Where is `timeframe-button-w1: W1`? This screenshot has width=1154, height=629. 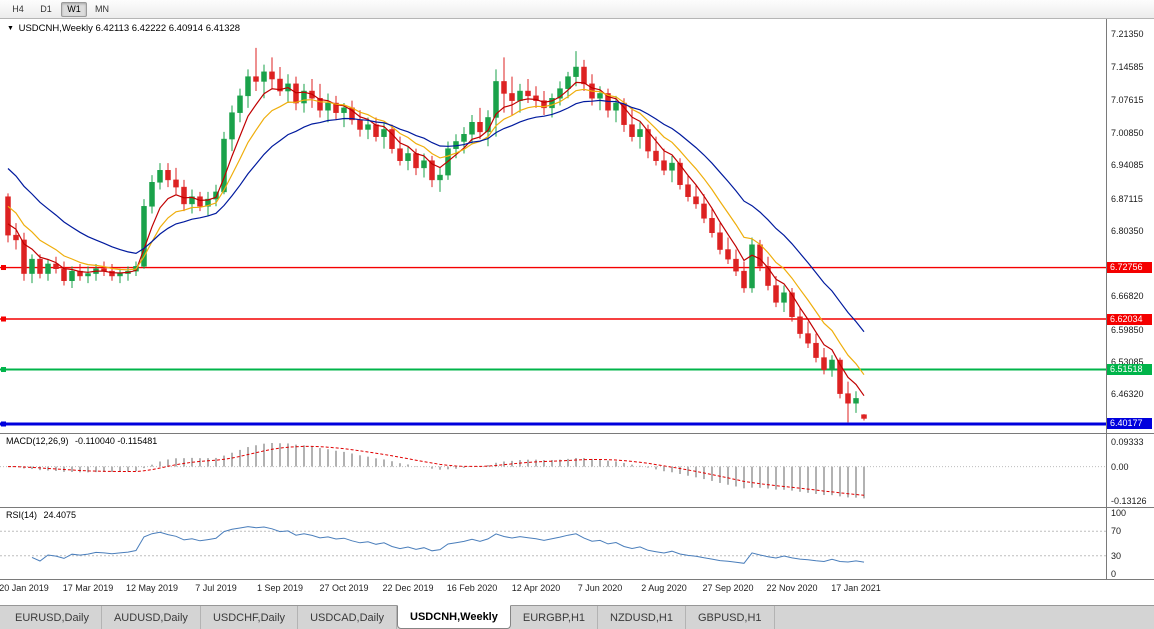
timeframe-button-w1: W1 is located at coordinates (74, 9).